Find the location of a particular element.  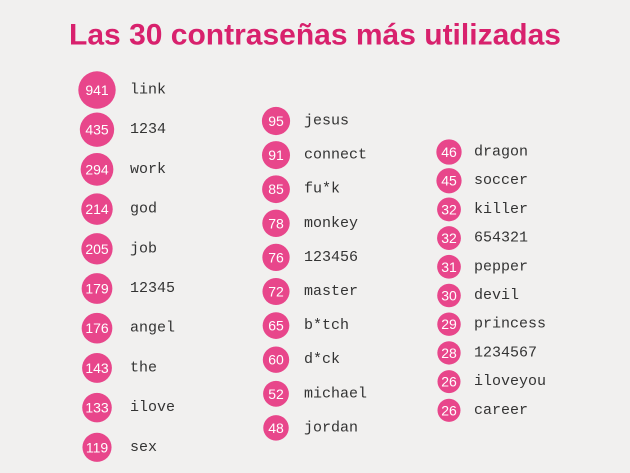

count-label: 214 is located at coordinates (97, 209).